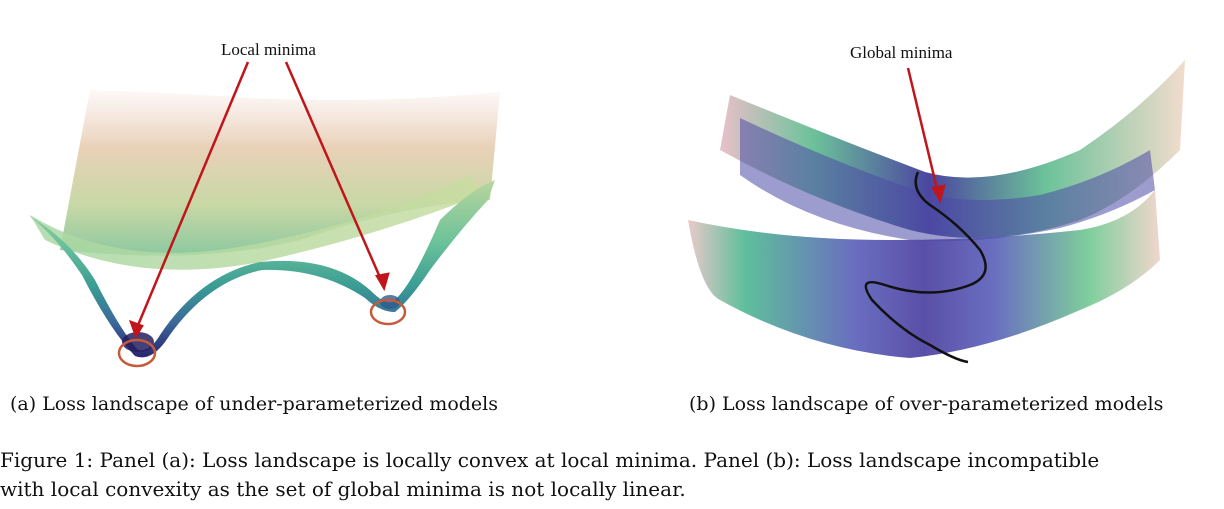 The image size is (1224, 509). I want to click on minimum-left-basin, so click(138, 342).